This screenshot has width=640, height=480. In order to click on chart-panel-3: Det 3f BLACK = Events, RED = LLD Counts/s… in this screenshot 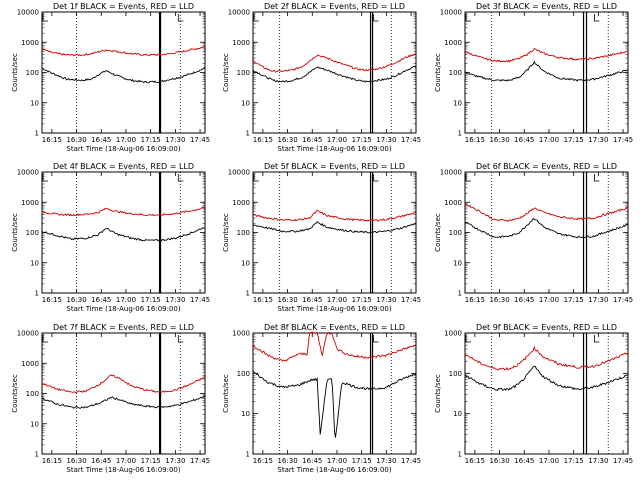, I will do `click(533, 73)`.